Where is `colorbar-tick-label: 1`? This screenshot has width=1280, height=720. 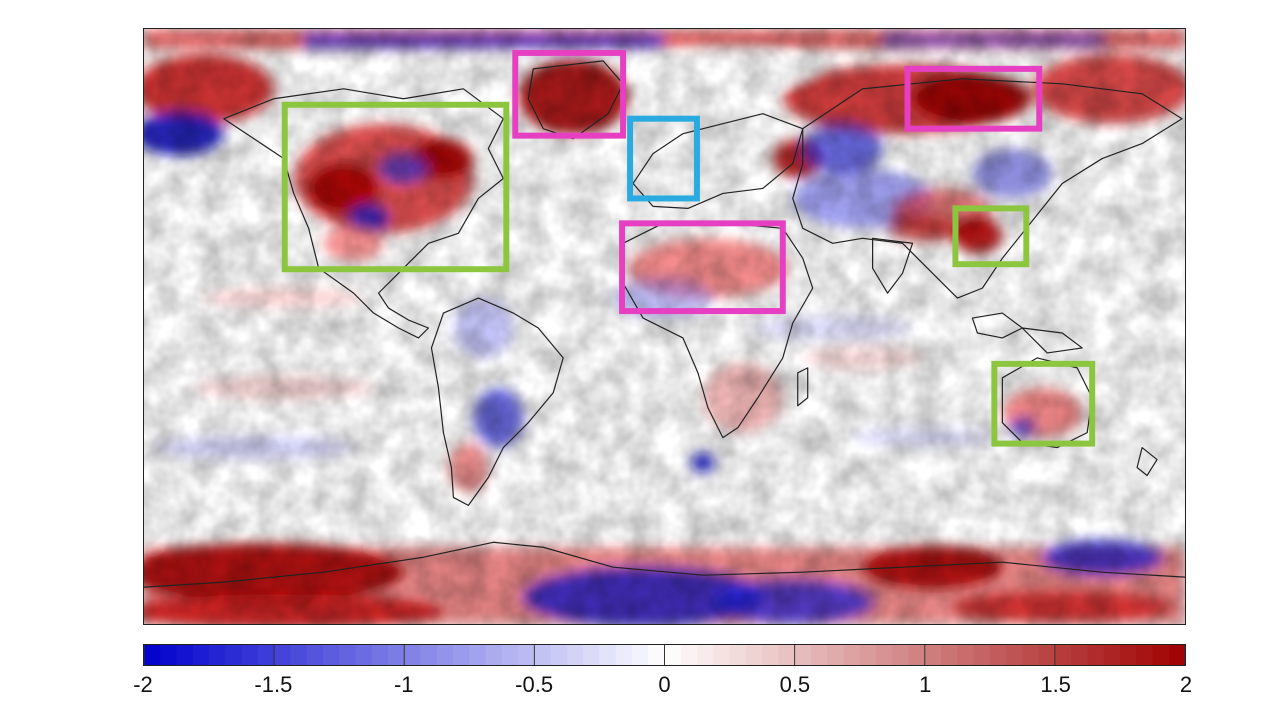 colorbar-tick-label: 1 is located at coordinates (925, 684).